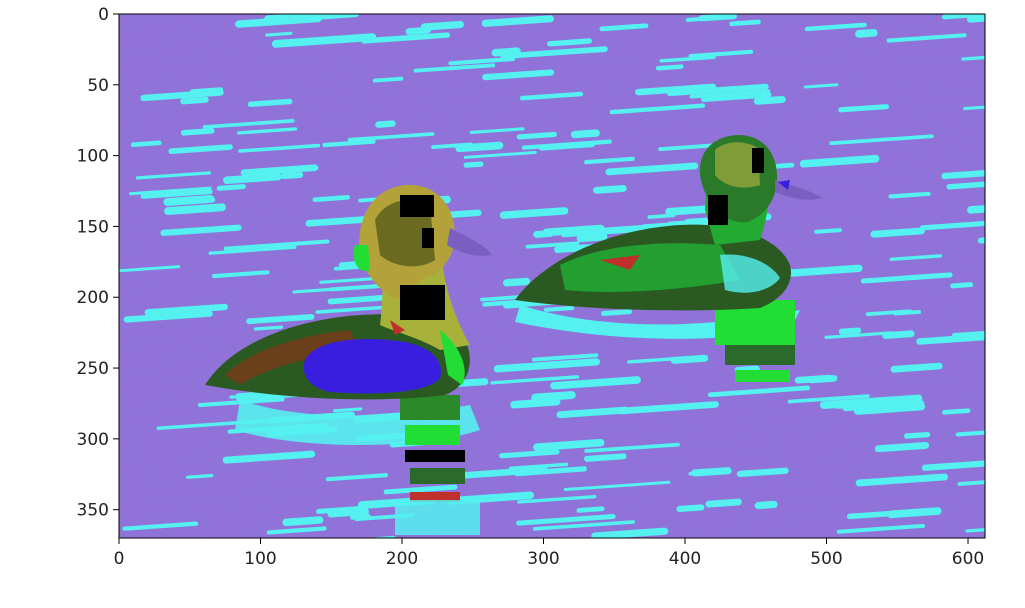 The image size is (1025, 608). Describe the element at coordinates (93, 440) in the screenshot. I see `y-tick-label: 300` at that location.